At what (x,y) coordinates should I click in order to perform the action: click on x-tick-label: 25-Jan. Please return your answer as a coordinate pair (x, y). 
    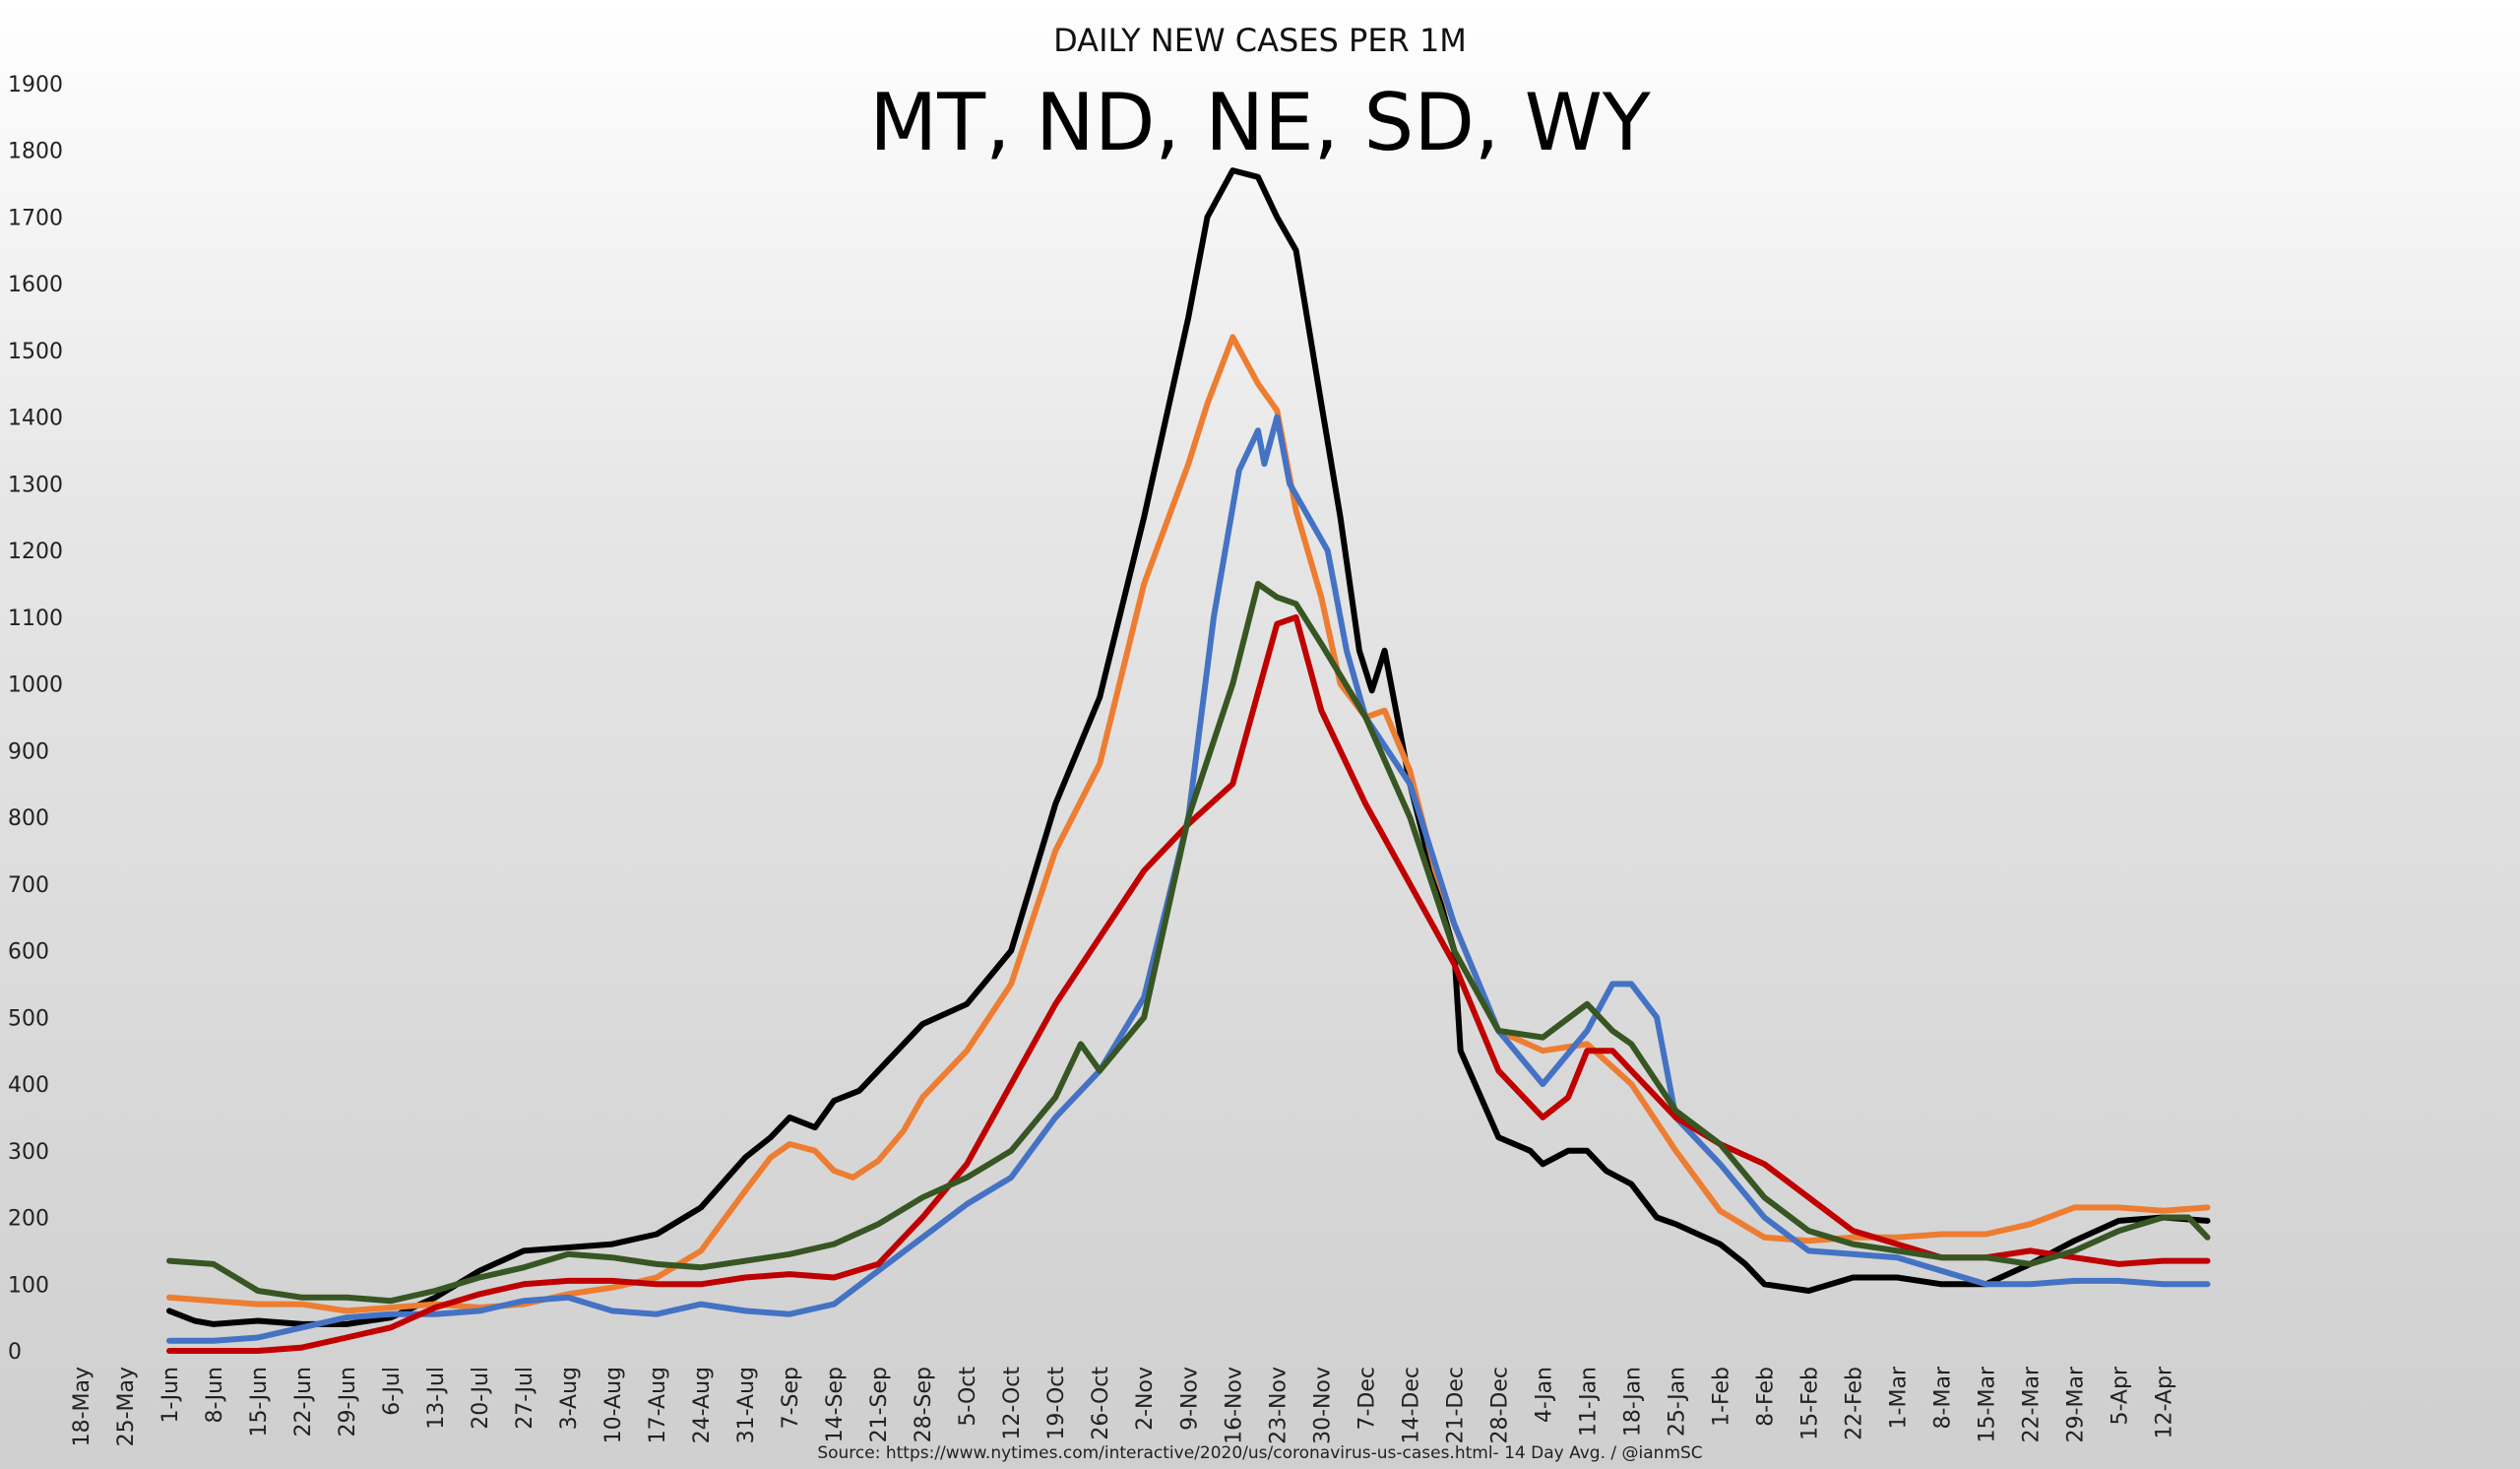
    Looking at the image, I should click on (1677, 1402).